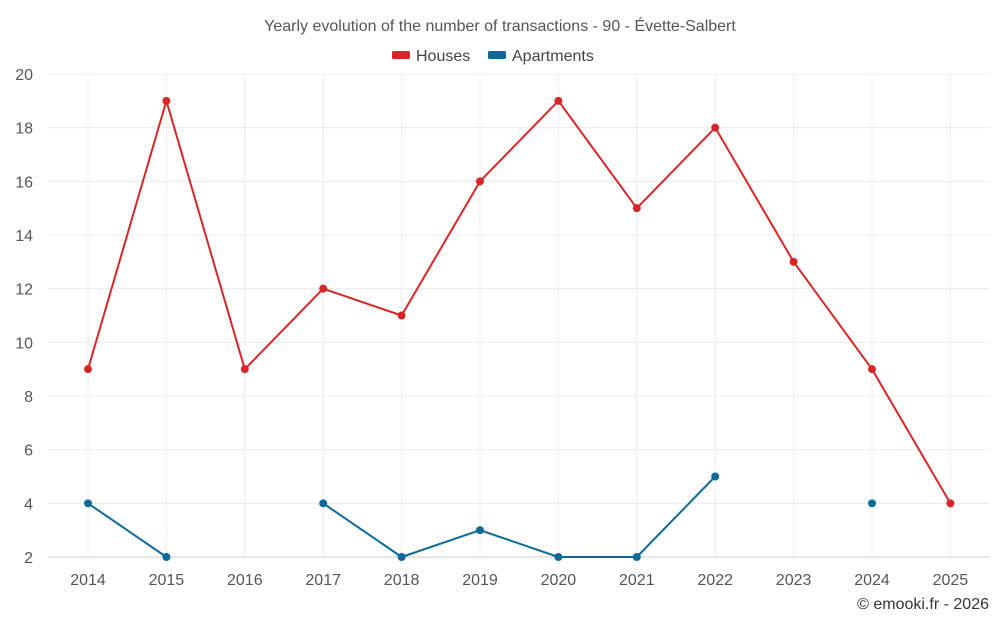  What do you see at coordinates (245, 580) in the screenshot?
I see `x-tick-label: 2016` at bounding box center [245, 580].